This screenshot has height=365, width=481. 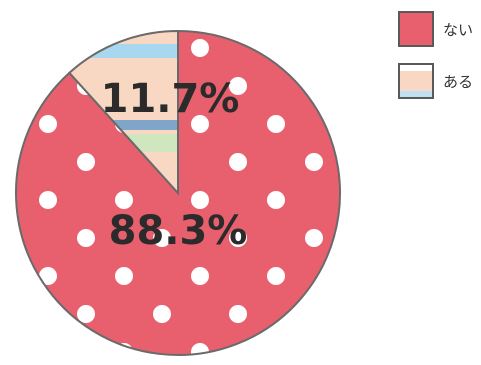 I want to click on legend-swatch-yes, so click(x=416, y=81).